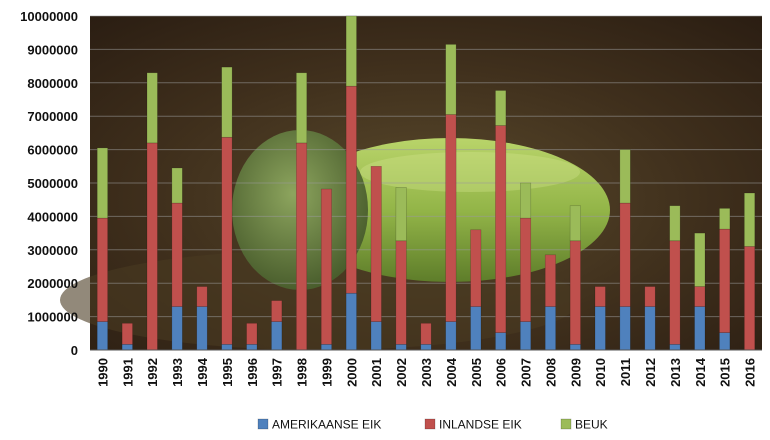  I want to click on y-tick-label: 7000000, so click(52, 116).